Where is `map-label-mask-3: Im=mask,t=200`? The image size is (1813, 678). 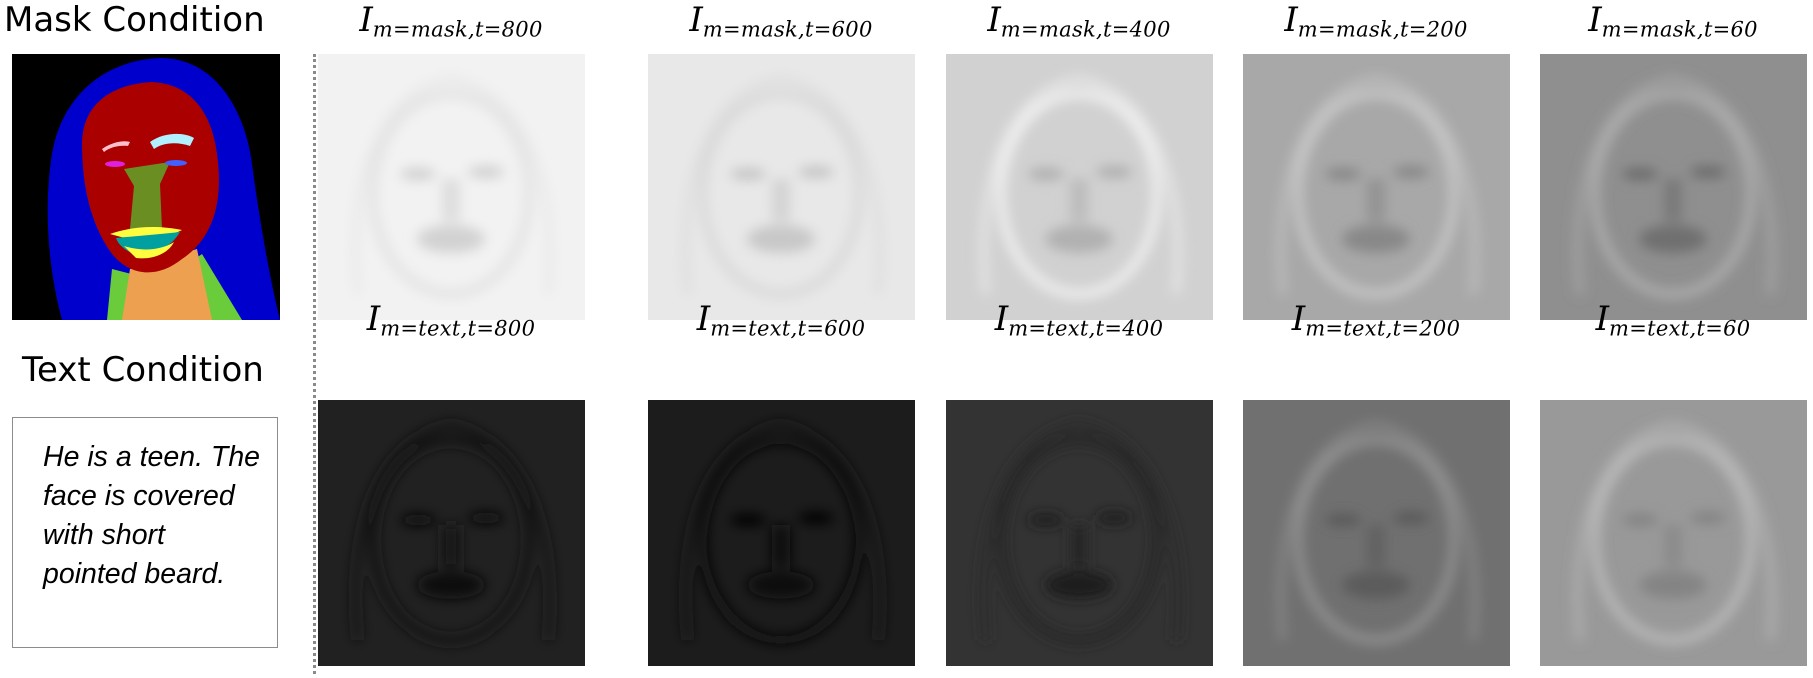 map-label-mask-3: Im=mask,t=200 is located at coordinates (1376, 24).